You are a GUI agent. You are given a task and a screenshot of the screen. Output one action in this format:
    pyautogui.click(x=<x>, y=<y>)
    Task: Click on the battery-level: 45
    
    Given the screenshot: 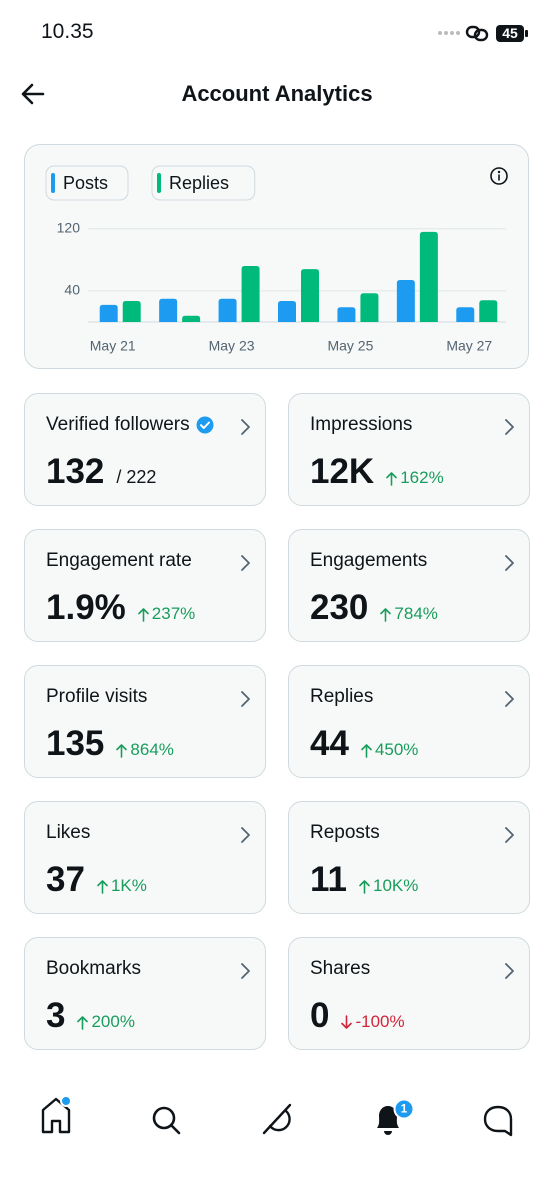 What is the action you would take?
    pyautogui.click(x=510, y=33)
    